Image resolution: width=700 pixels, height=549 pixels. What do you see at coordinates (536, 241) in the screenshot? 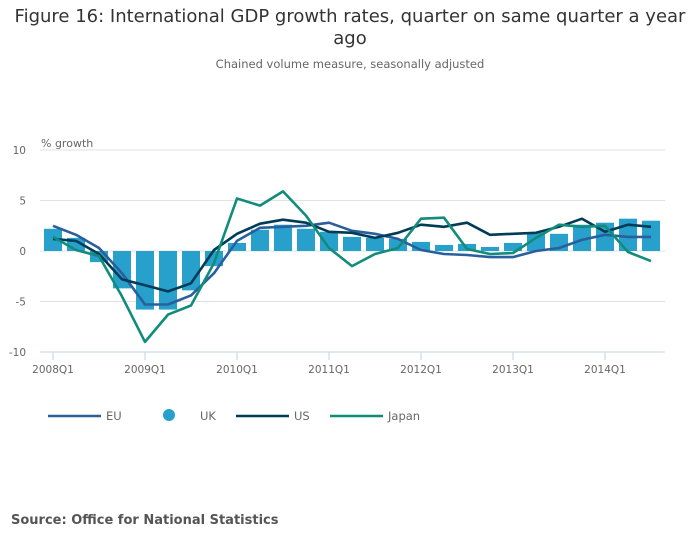
I see `bar-uk-2013Q2` at bounding box center [536, 241].